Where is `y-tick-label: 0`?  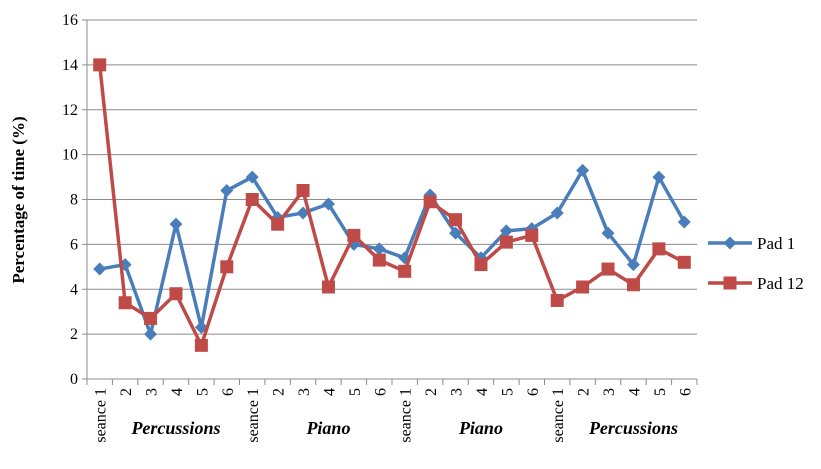
y-tick-label: 0 is located at coordinates (74, 379).